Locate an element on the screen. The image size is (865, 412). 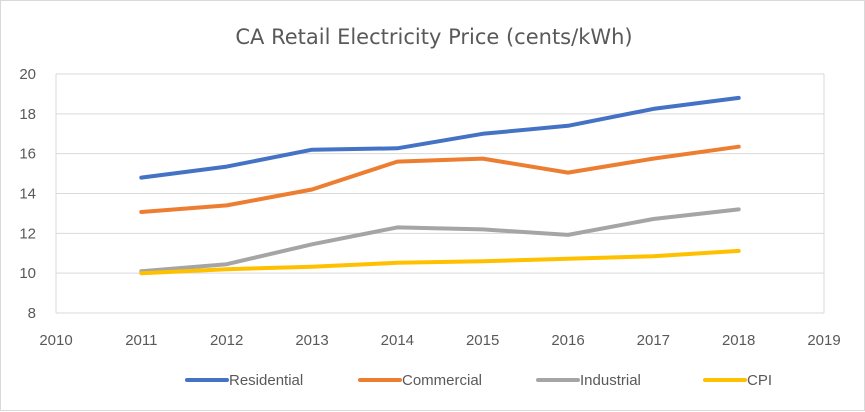
x-tick-label: 2012 is located at coordinates (226, 340).